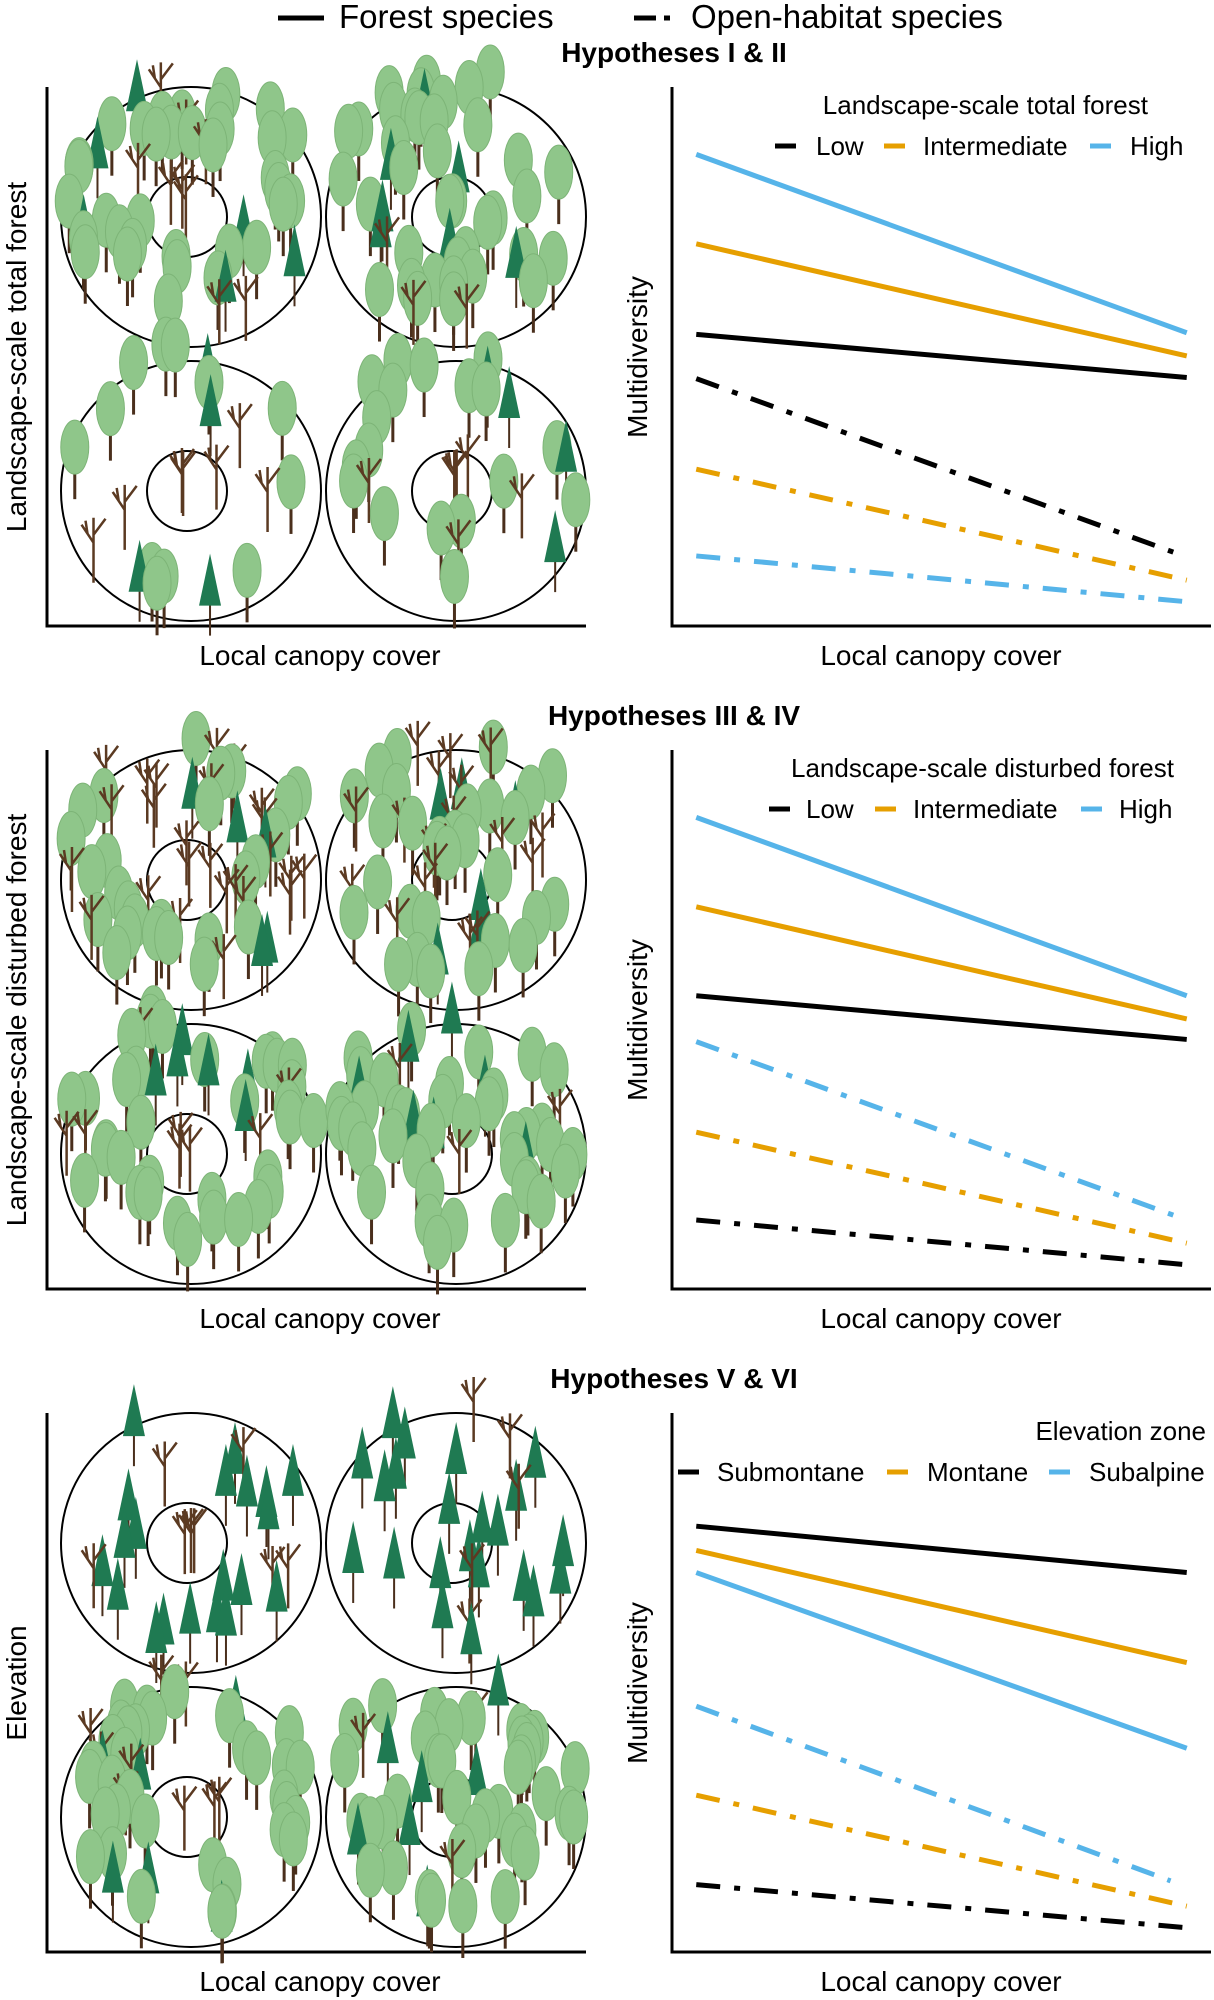  What do you see at coordinates (941, 300) in the screenshot?
I see `series-line-intermediate-forest` at bounding box center [941, 300].